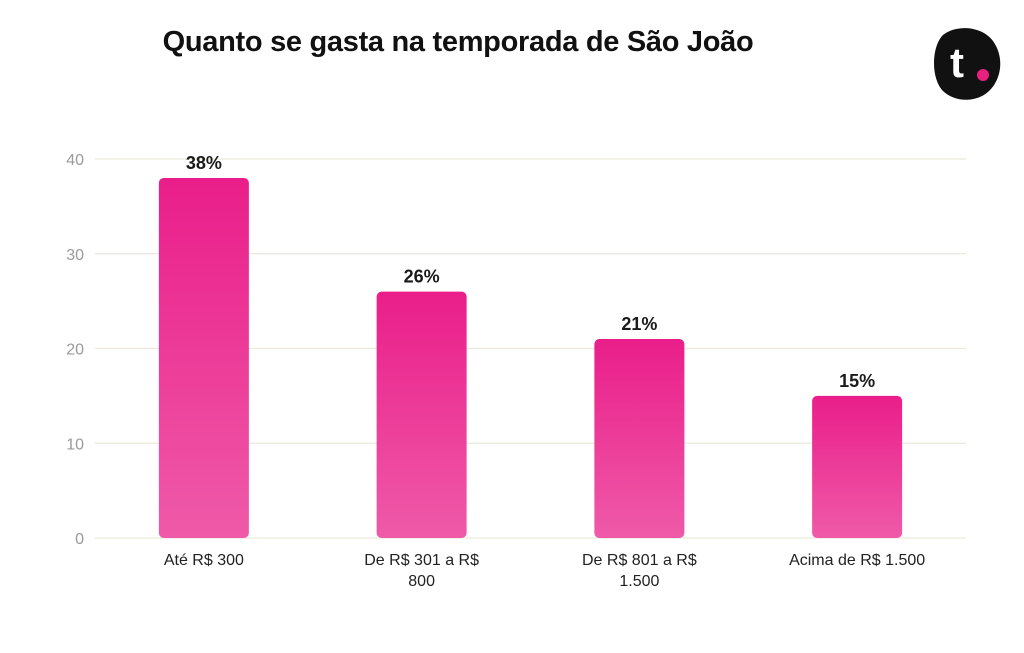  I want to click on x-category-label: 800, so click(421, 581).